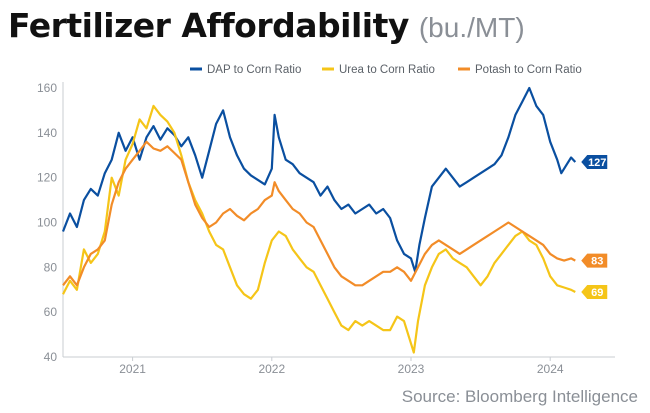 The width and height of the screenshot is (650, 413). Describe the element at coordinates (47, 88) in the screenshot. I see `y-tick-label: 160` at that location.